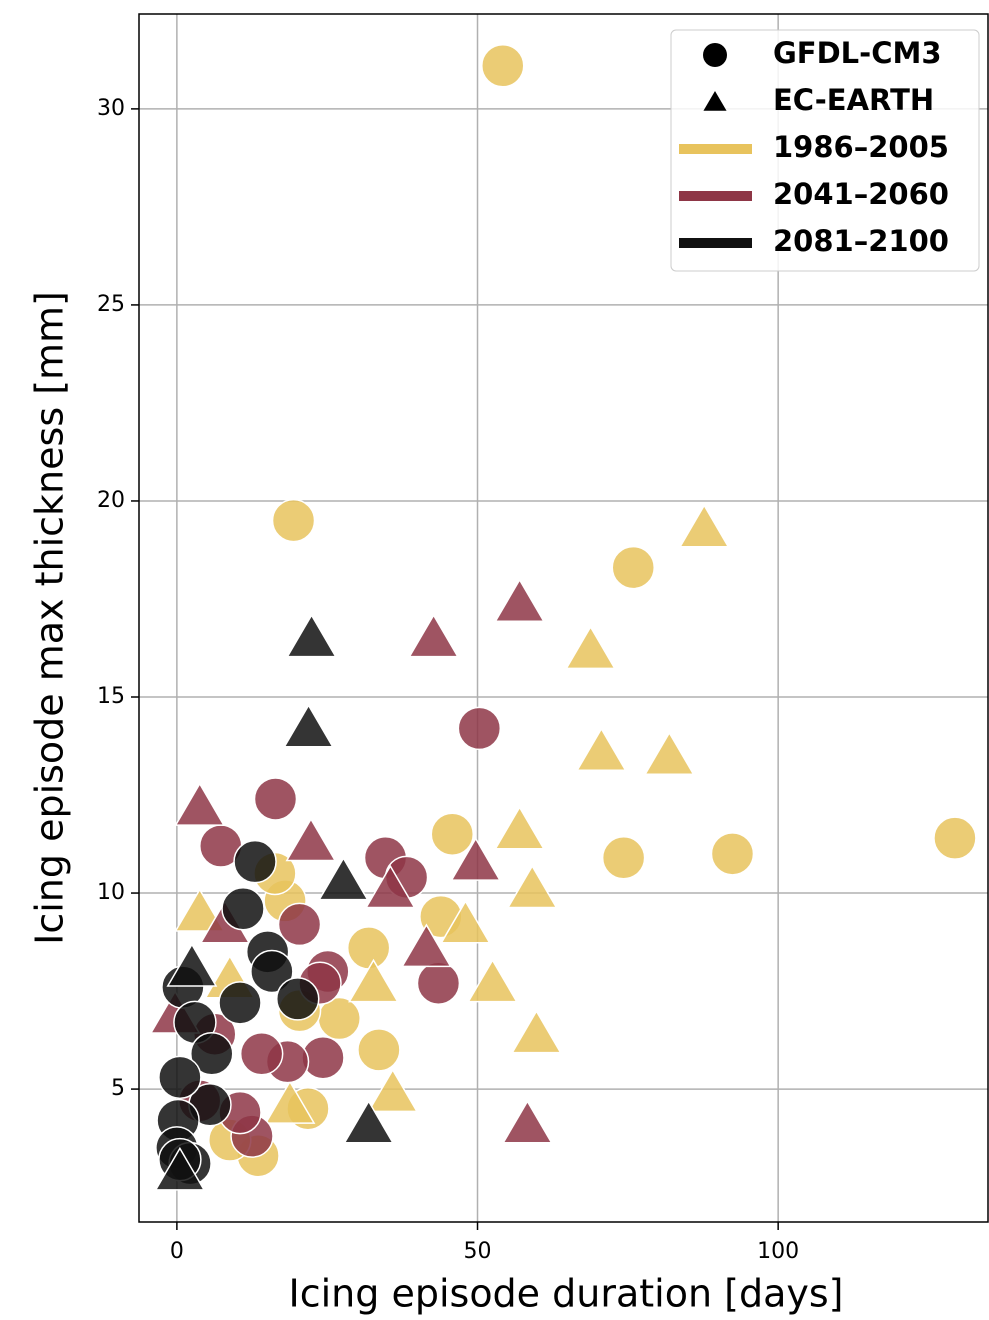 This screenshot has height=1320, width=989. What do you see at coordinates (715, 101) in the screenshot?
I see `triangle-marker` at bounding box center [715, 101].